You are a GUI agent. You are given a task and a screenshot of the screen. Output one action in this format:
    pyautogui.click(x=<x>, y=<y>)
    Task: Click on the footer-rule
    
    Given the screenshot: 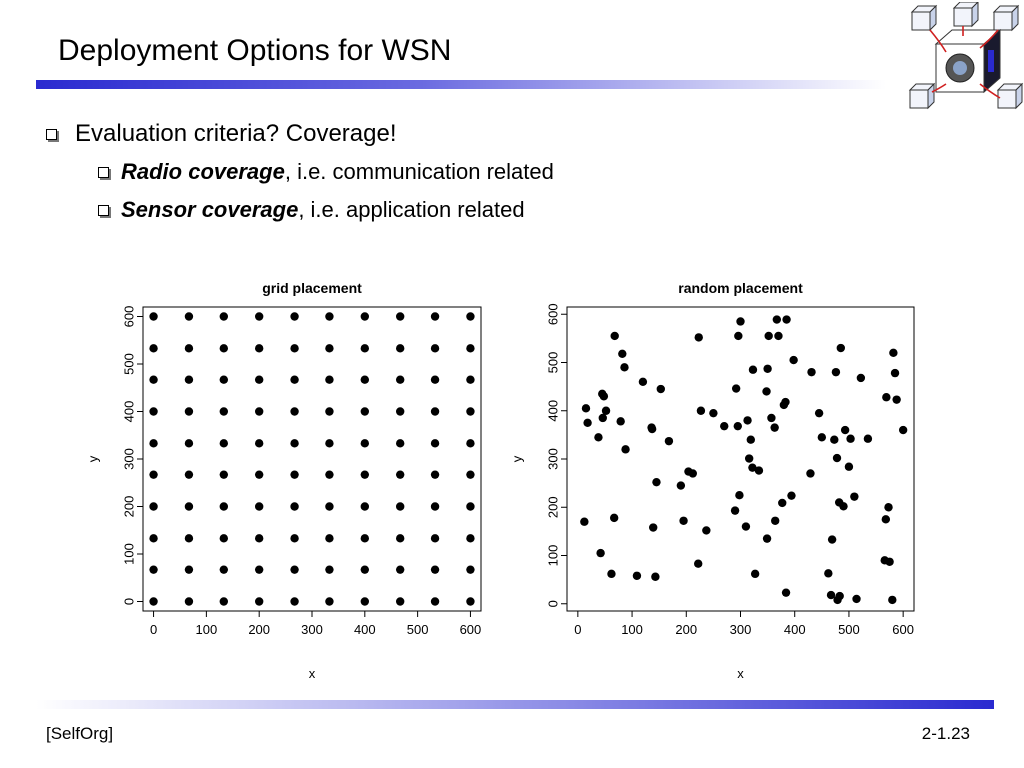 What is the action you would take?
    pyautogui.click(x=515, y=704)
    